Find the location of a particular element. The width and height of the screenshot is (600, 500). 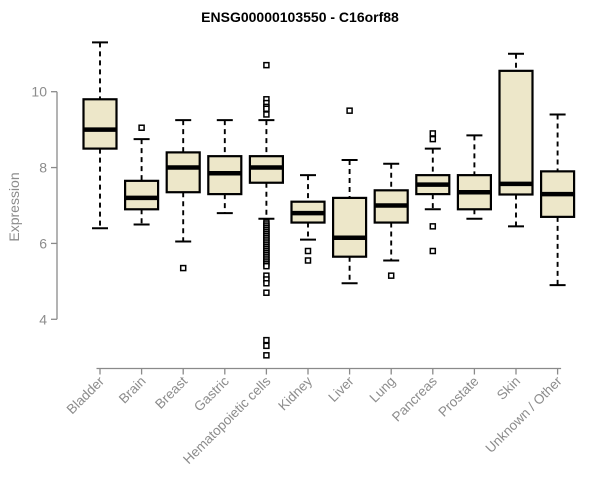

x-category-label-gastric: Gastric is located at coordinates (211, 393).